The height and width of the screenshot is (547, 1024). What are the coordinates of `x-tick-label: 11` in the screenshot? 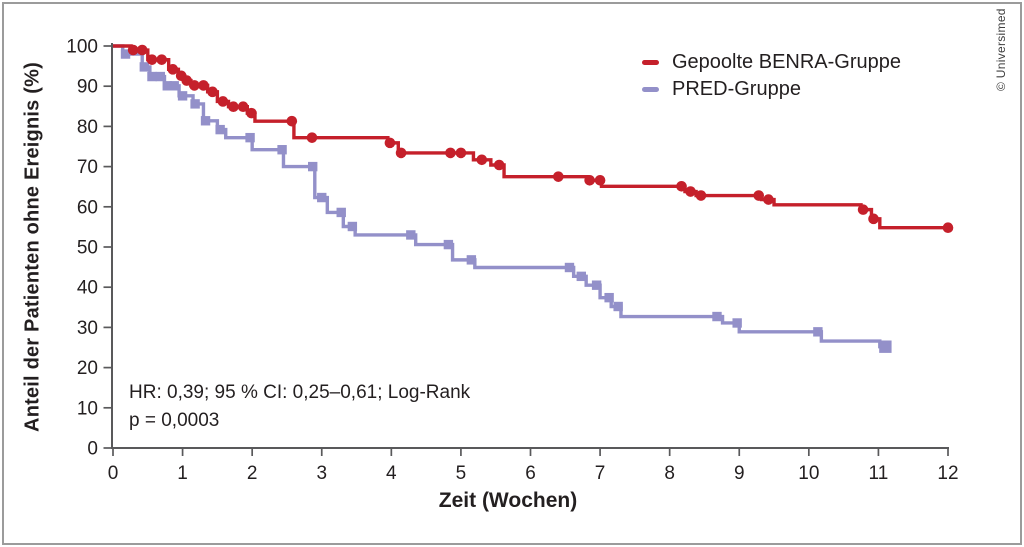 It's located at (879, 473).